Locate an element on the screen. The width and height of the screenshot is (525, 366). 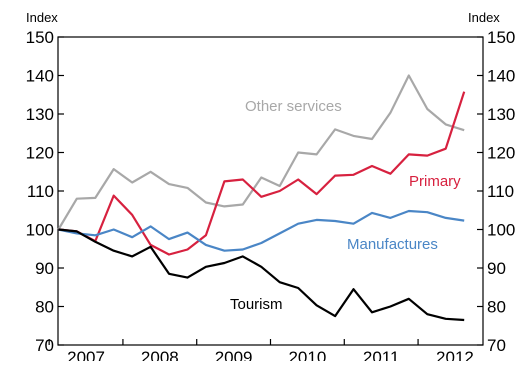
y-tick-label-left: 120 is located at coordinates (40, 153).